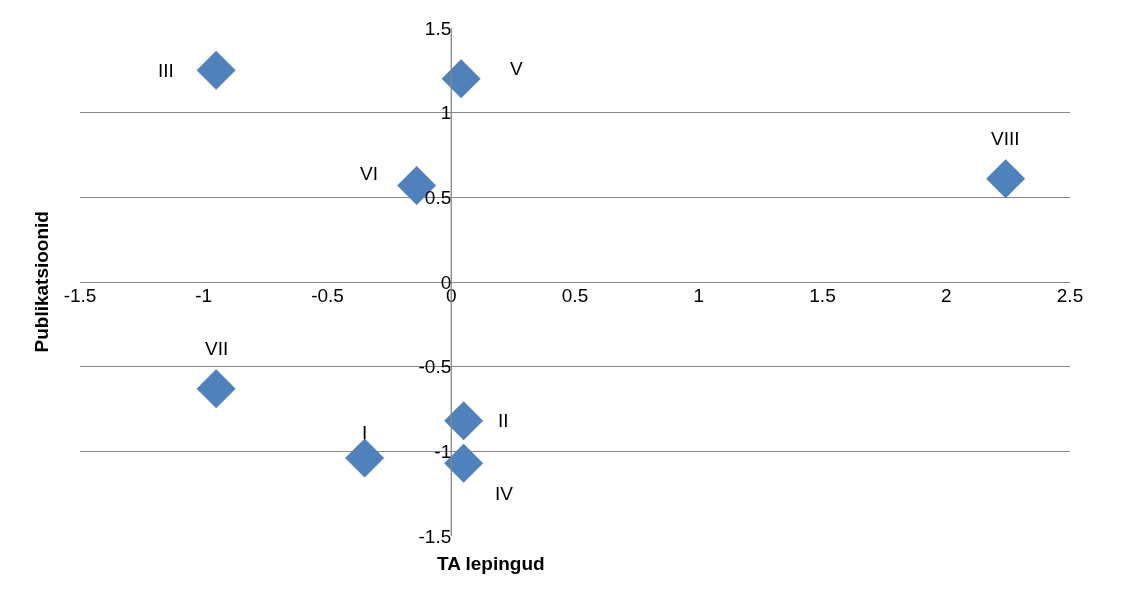 The width and height of the screenshot is (1130, 616). I want to click on x-tick-label: -0.5, so click(327, 295).